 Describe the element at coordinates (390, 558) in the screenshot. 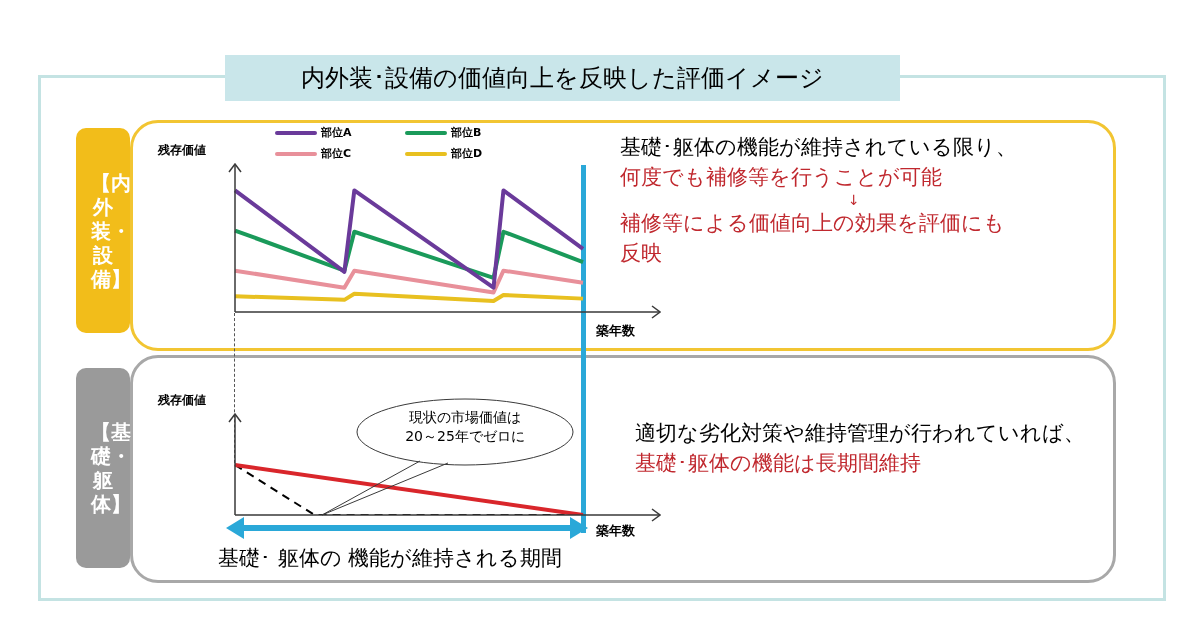

I see `text: 基礎･ 躯体の 機能が維持される期間` at that location.